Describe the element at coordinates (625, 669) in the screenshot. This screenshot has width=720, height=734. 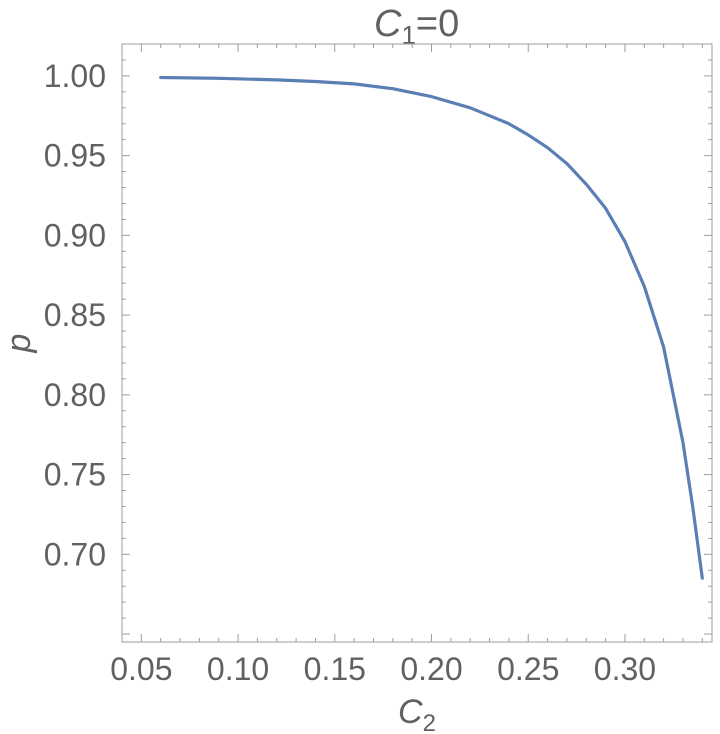
I see `x-tick-label: 0.30` at that location.